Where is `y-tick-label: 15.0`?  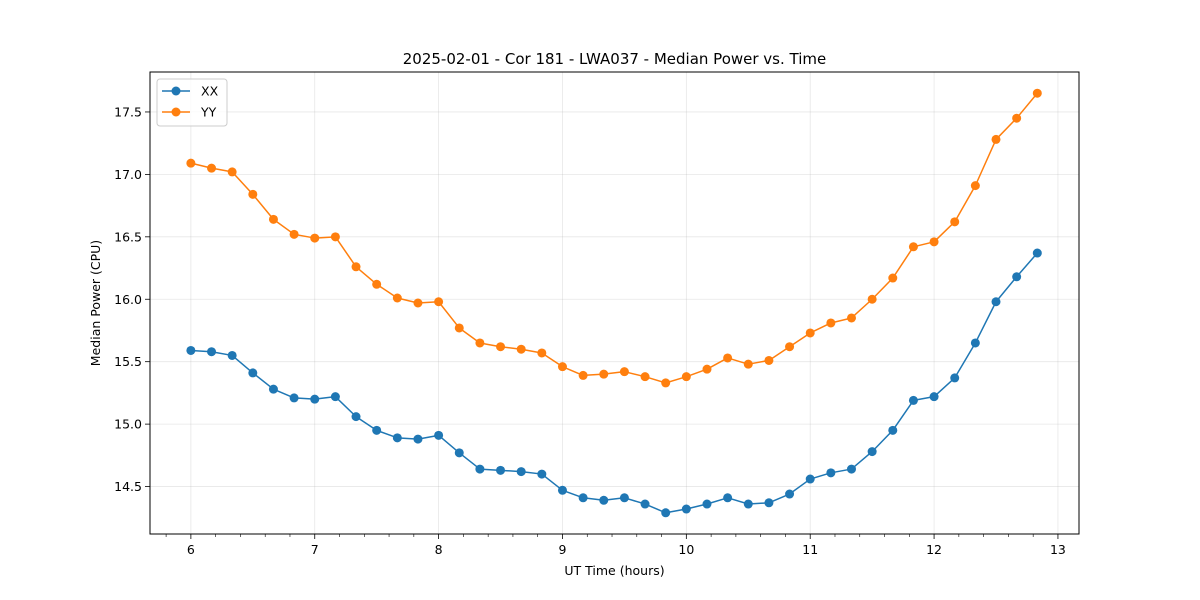 y-tick-label: 15.0 is located at coordinates (128, 424).